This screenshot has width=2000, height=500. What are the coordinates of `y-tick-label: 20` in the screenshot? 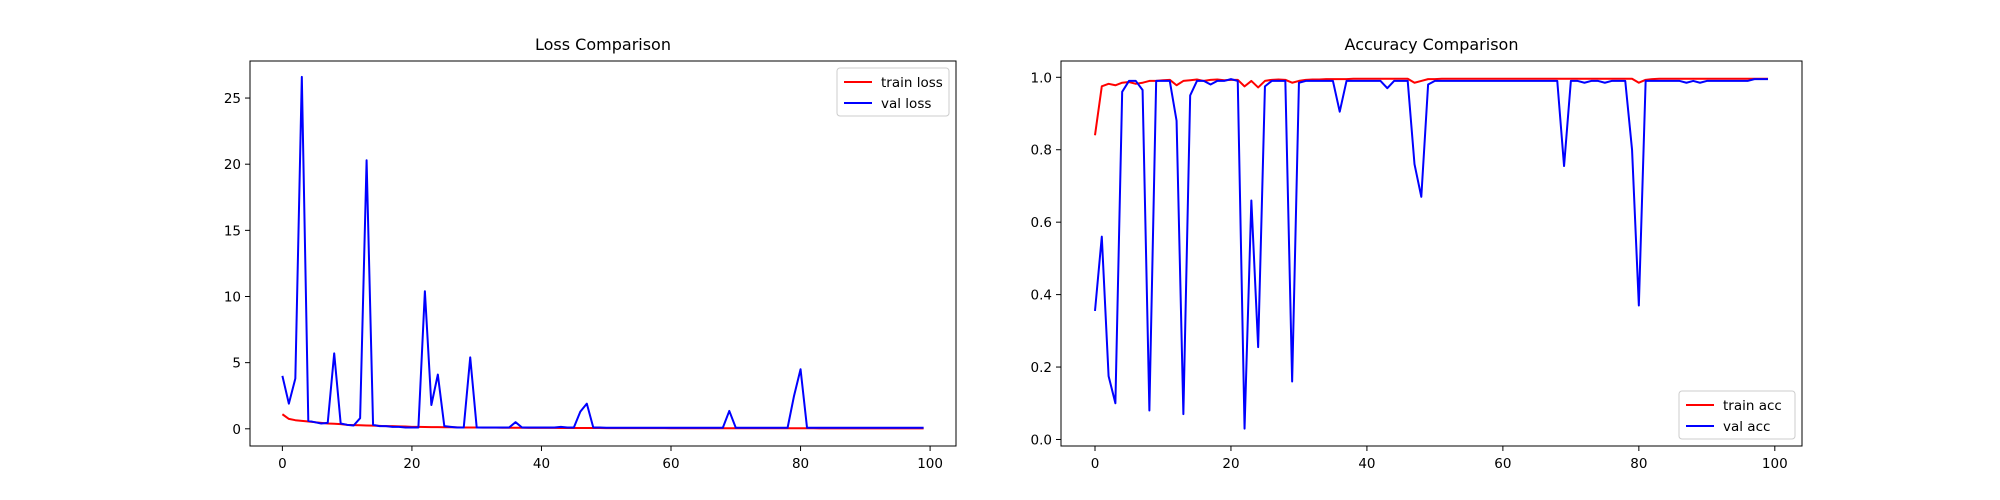 It's located at (232, 165).